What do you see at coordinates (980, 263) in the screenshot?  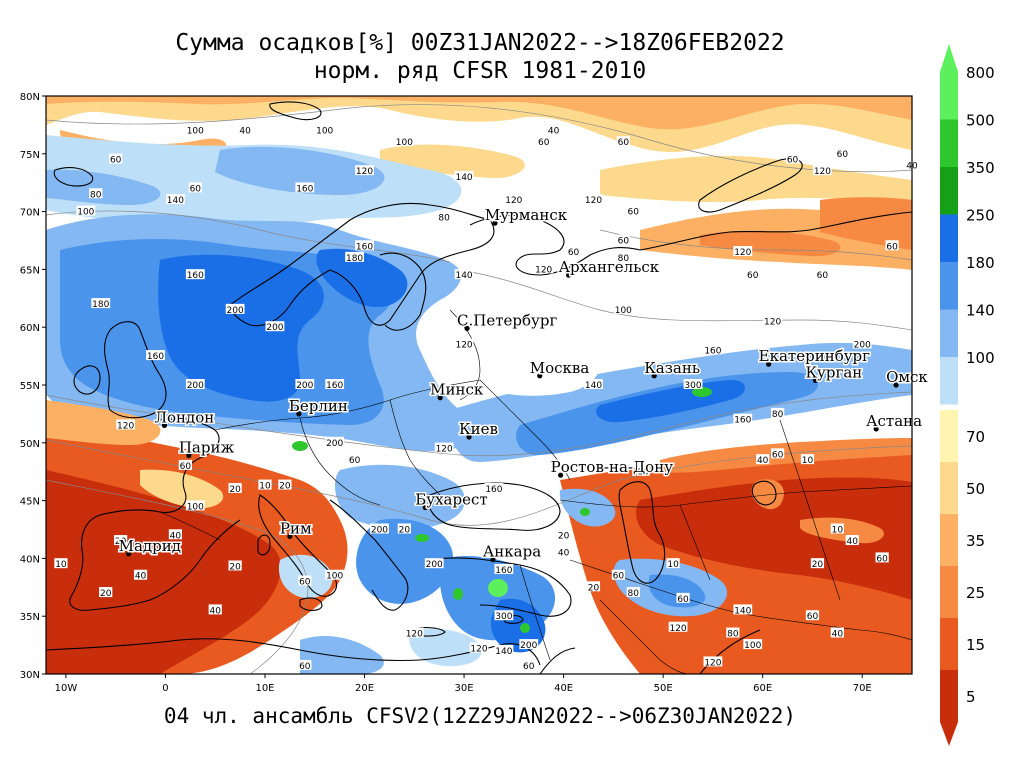 I see `colorbar-label: 180` at bounding box center [980, 263].